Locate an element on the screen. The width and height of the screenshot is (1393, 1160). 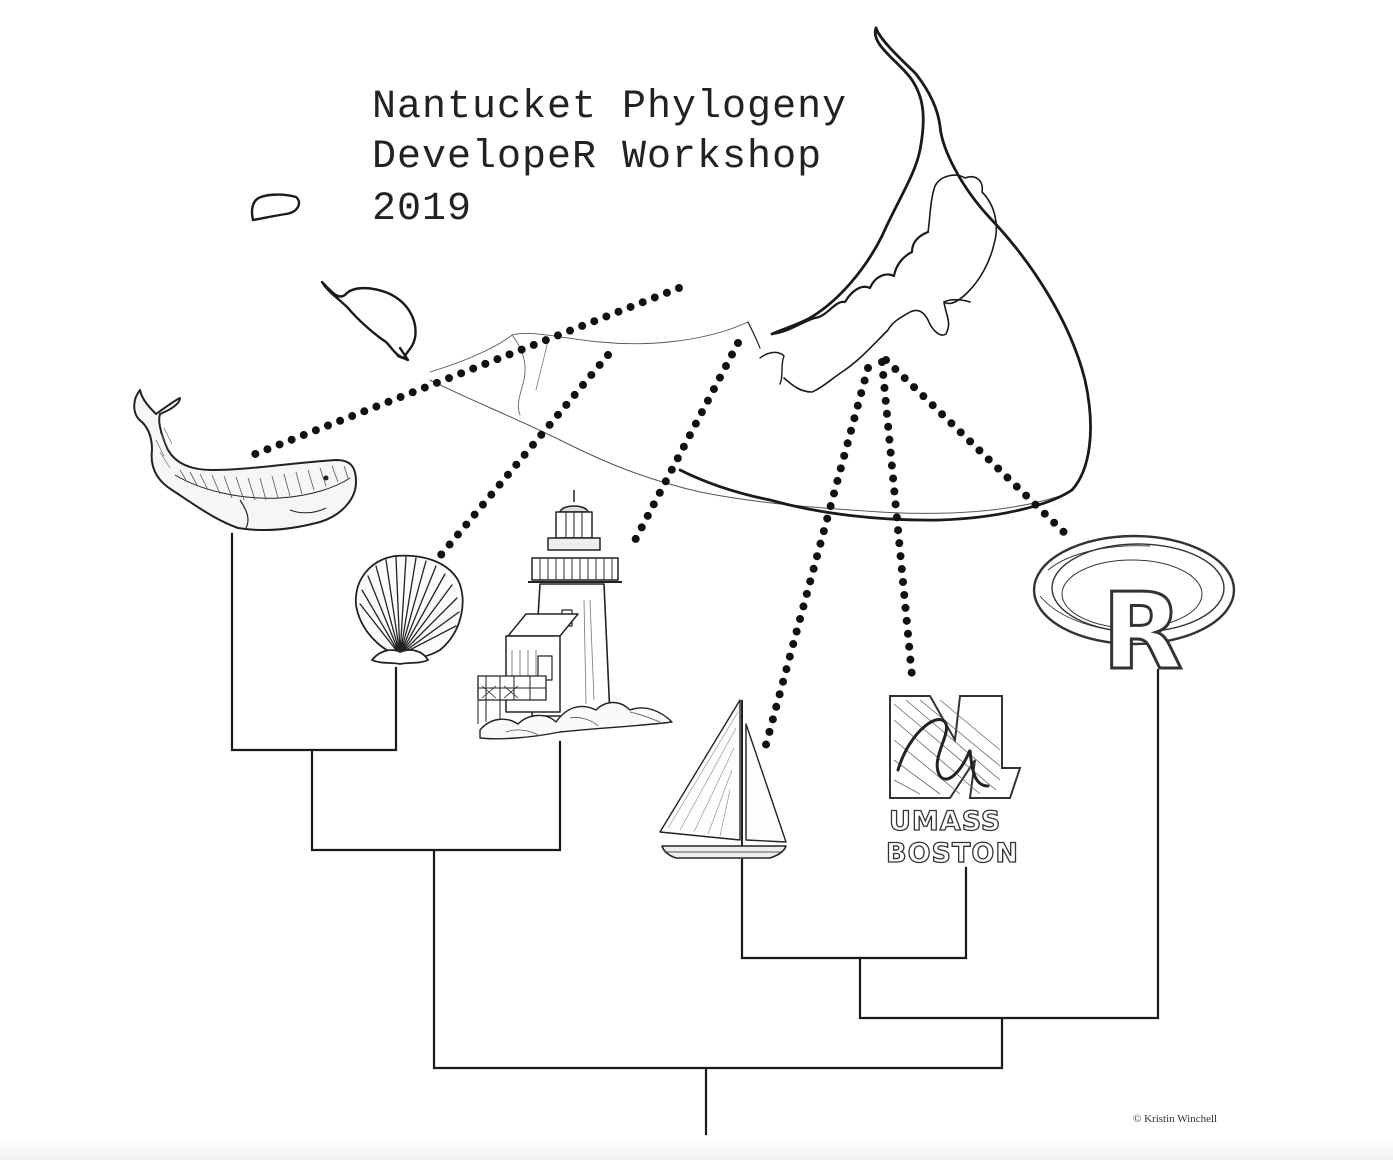
r-letter: R is located at coordinates (1142, 632).